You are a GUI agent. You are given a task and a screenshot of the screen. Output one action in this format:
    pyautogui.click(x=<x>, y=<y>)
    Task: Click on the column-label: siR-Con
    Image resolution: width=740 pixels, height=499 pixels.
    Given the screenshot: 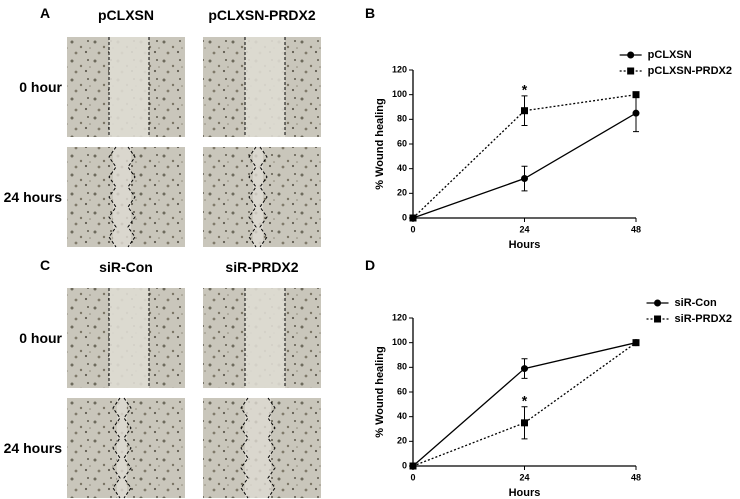 What is the action you would take?
    pyautogui.click(x=126, y=267)
    